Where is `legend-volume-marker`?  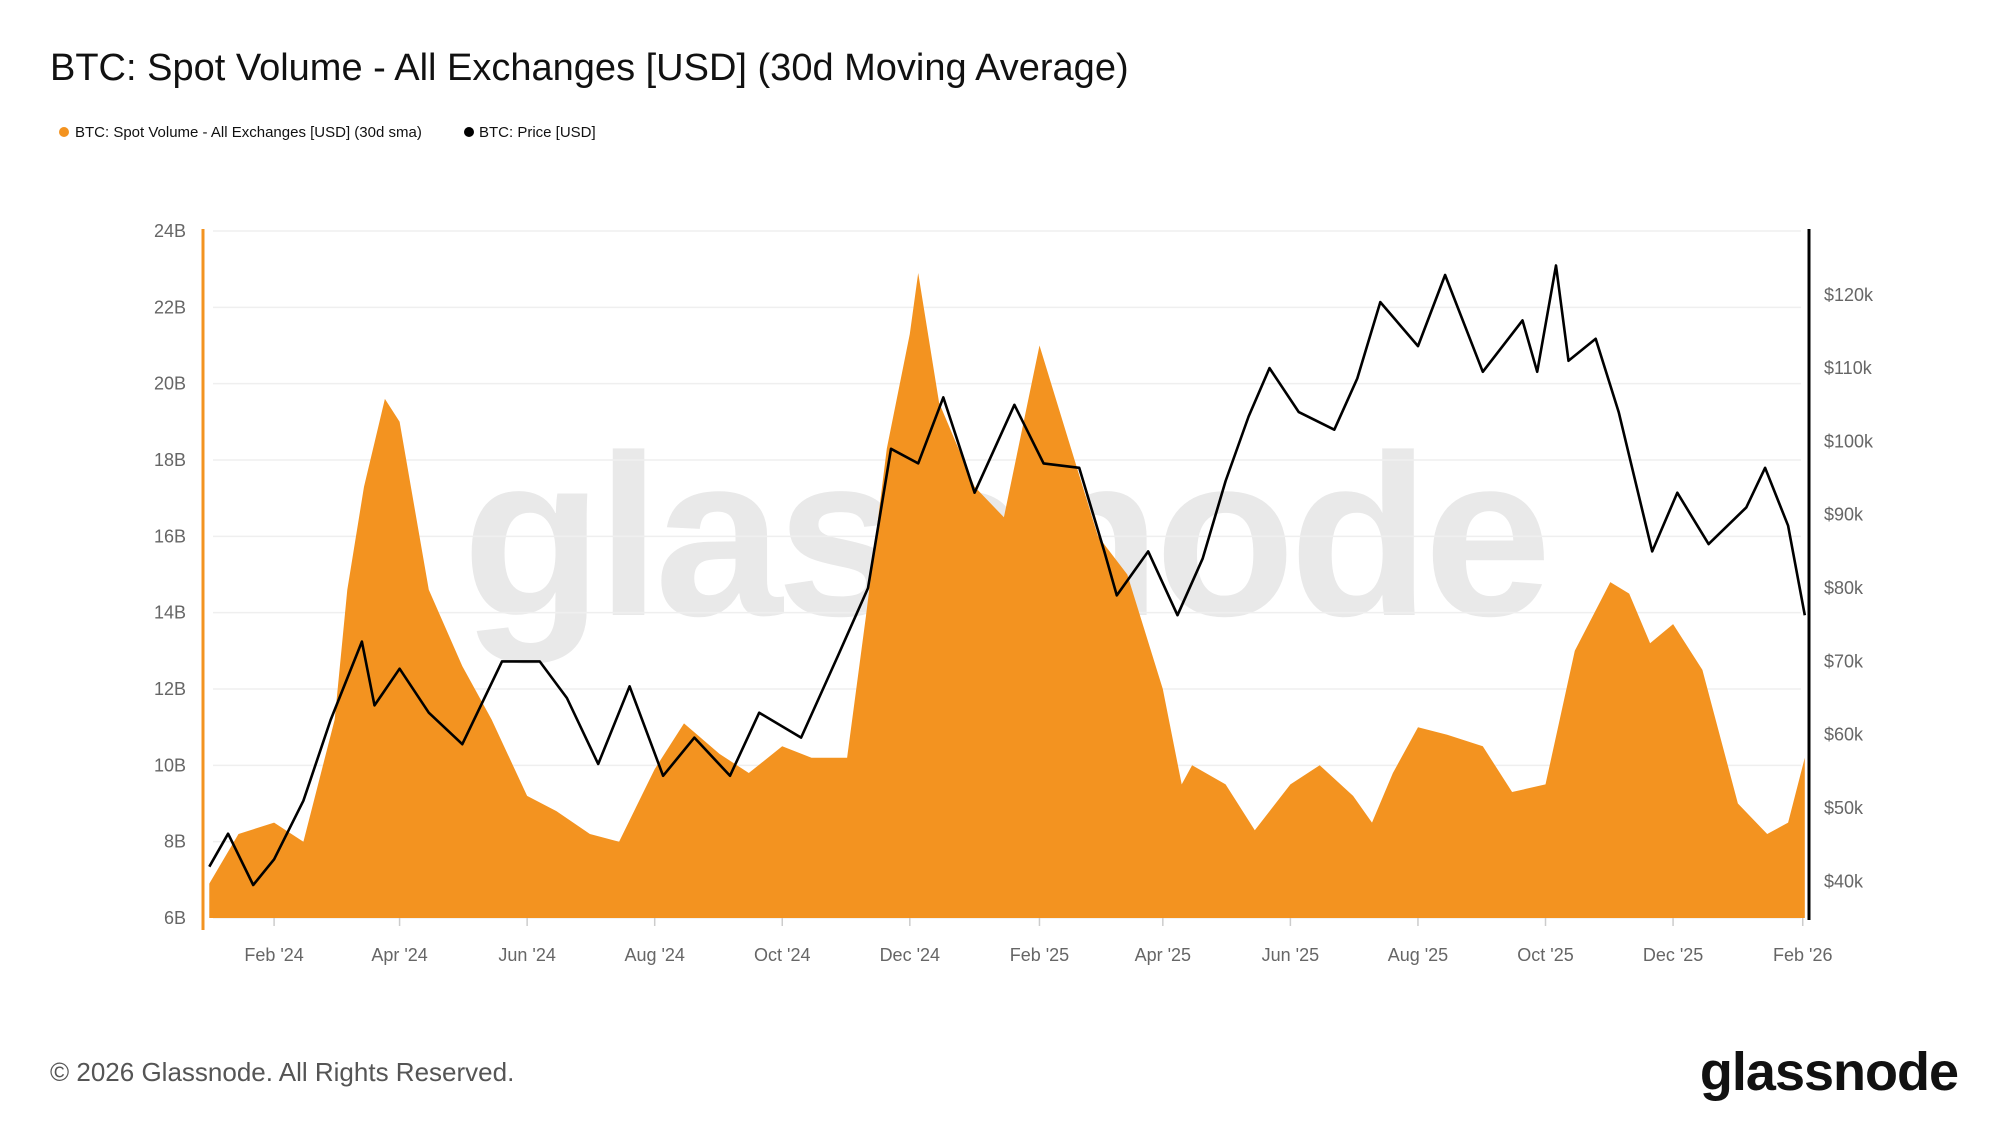 legend-volume-marker is located at coordinates (64, 132).